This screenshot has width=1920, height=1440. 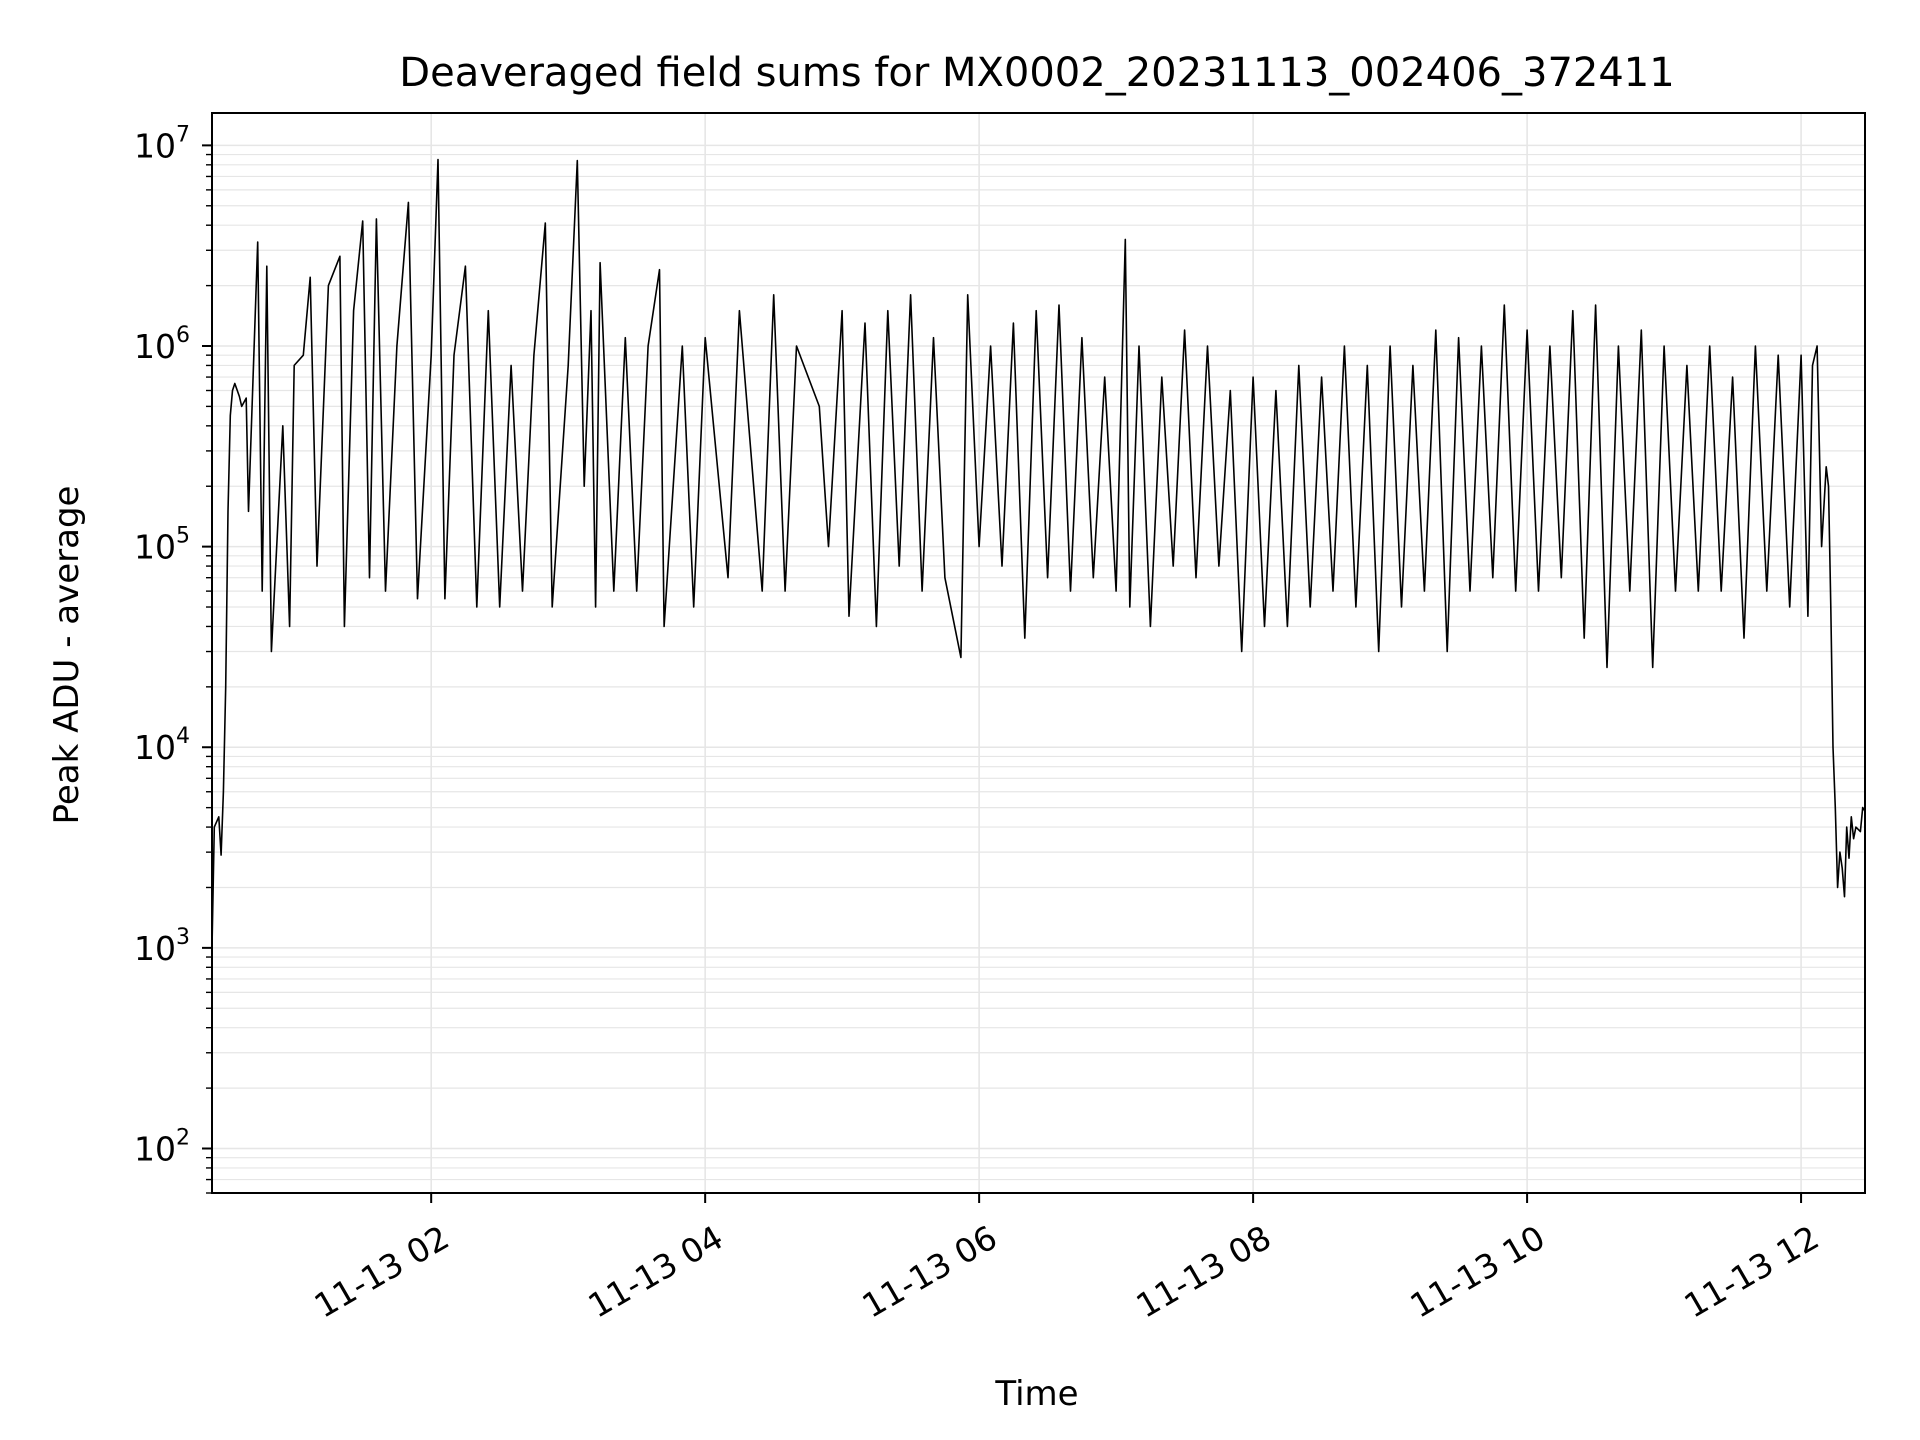 I want to click on x-axis-label: Time, so click(x=1036, y=1394).